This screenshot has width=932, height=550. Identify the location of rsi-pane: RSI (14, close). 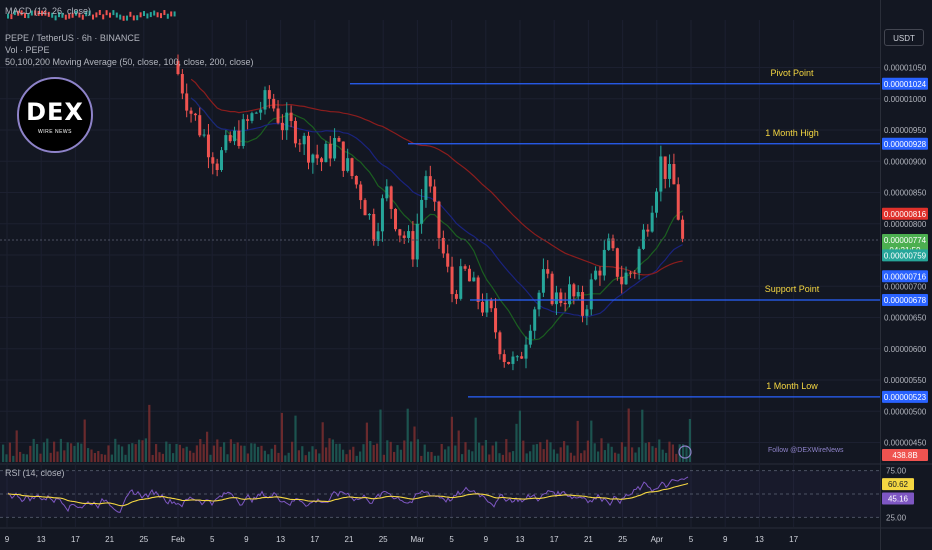
(440, 493).